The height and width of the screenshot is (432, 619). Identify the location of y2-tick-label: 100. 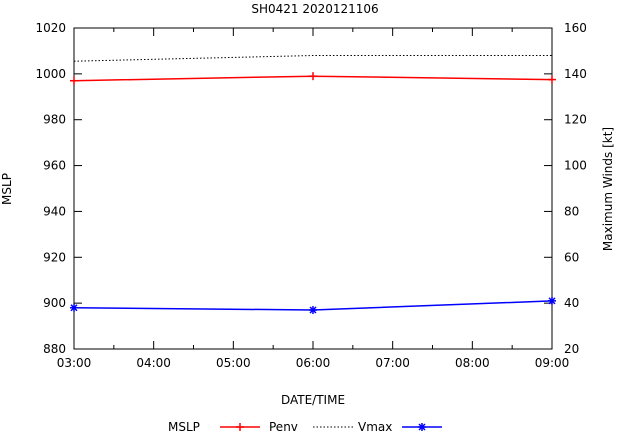
(575, 166).